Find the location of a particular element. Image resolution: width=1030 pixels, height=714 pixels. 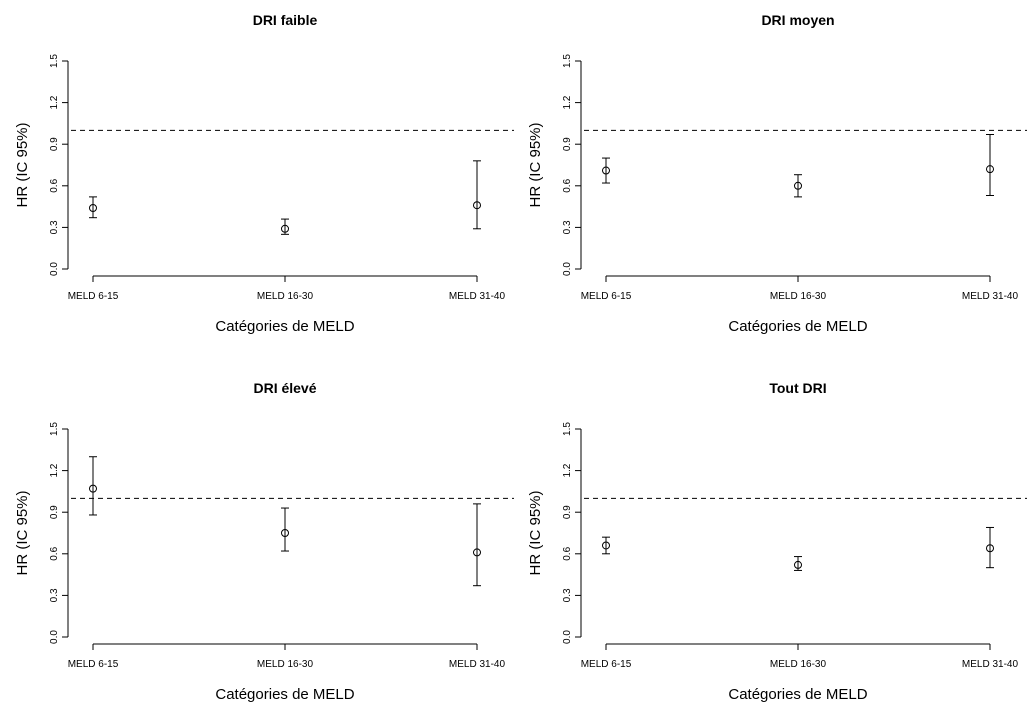

chart-title: DRI faible is located at coordinates (285, 20).